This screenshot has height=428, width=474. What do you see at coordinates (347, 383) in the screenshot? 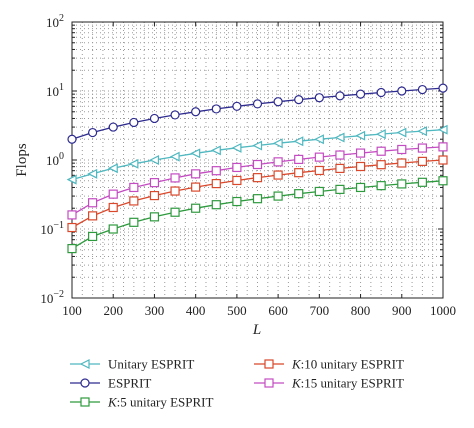
I see `legend-label: K:15 unitary ESPRIT` at bounding box center [347, 383].